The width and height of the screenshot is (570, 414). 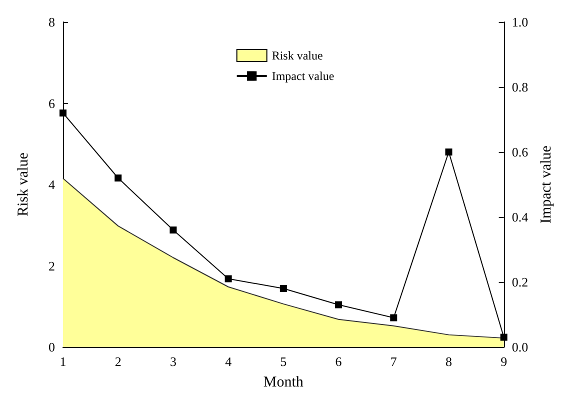 What do you see at coordinates (520, 152) in the screenshot?
I see `y2-tick-label: 0.6` at bounding box center [520, 152].